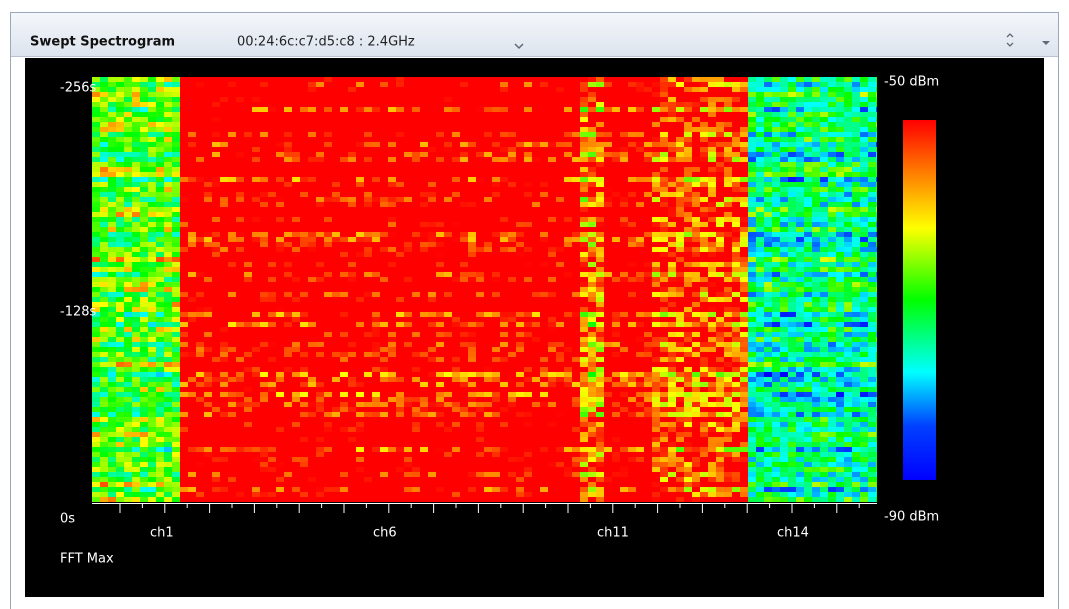  What do you see at coordinates (326, 42) in the screenshot?
I see `source-selector: 00:24:6c:c7:d5:c8 : 2.4GHz` at bounding box center [326, 42].